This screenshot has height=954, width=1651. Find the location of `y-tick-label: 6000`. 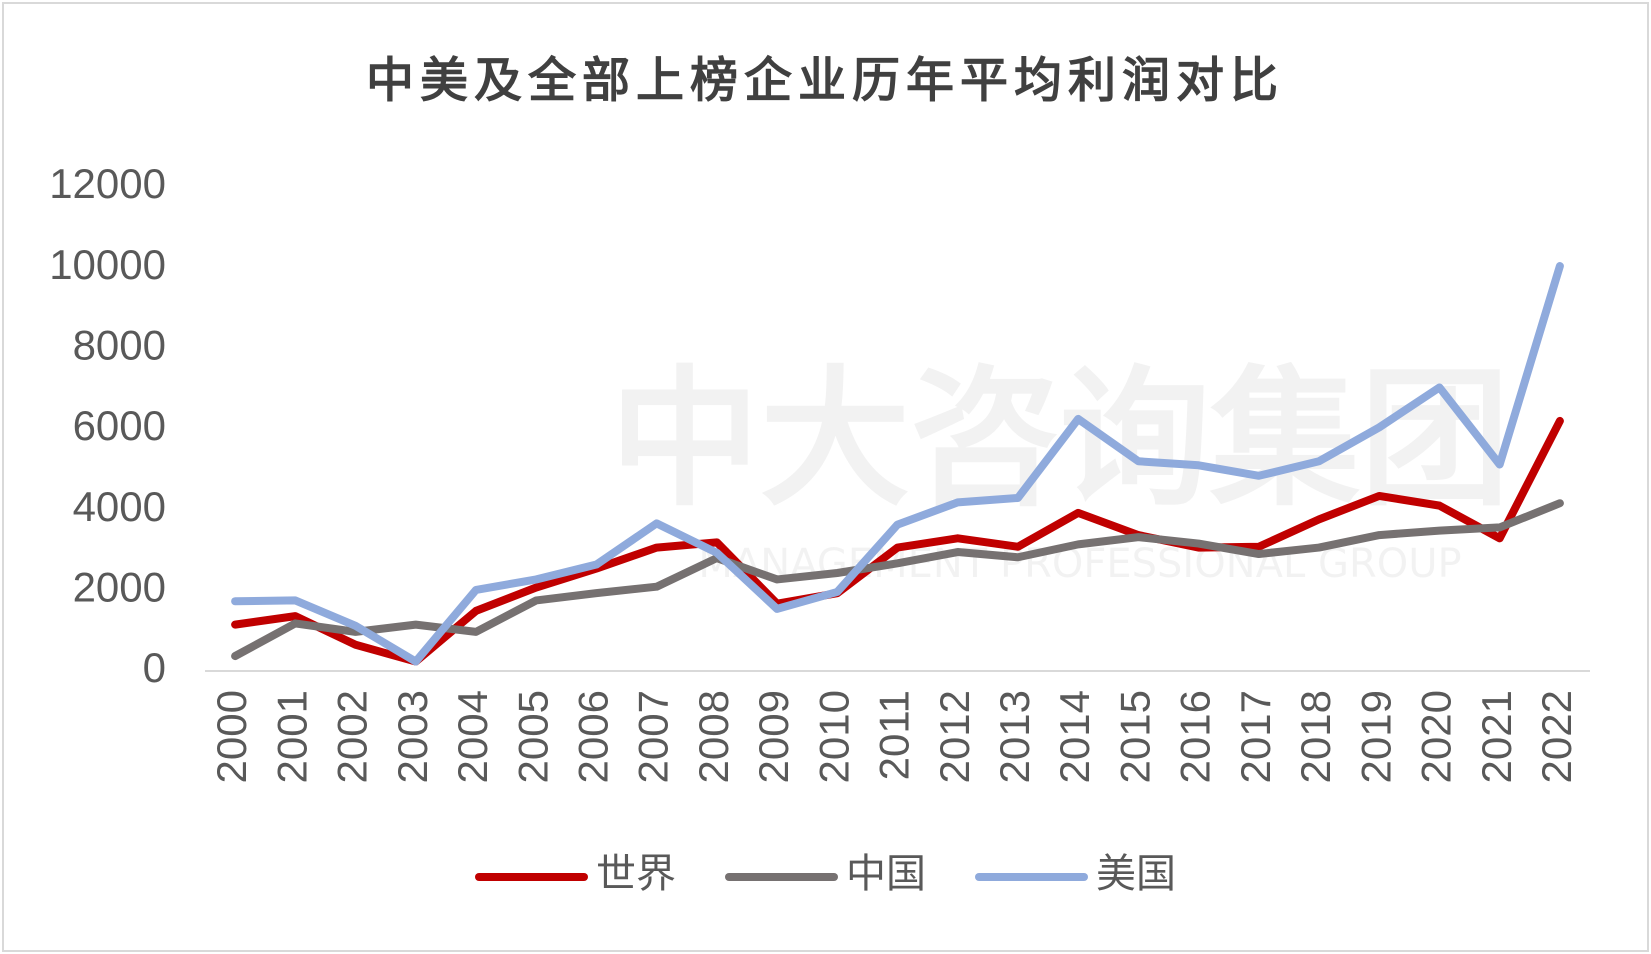

y-tick-label: 6000 is located at coordinates (119, 425).